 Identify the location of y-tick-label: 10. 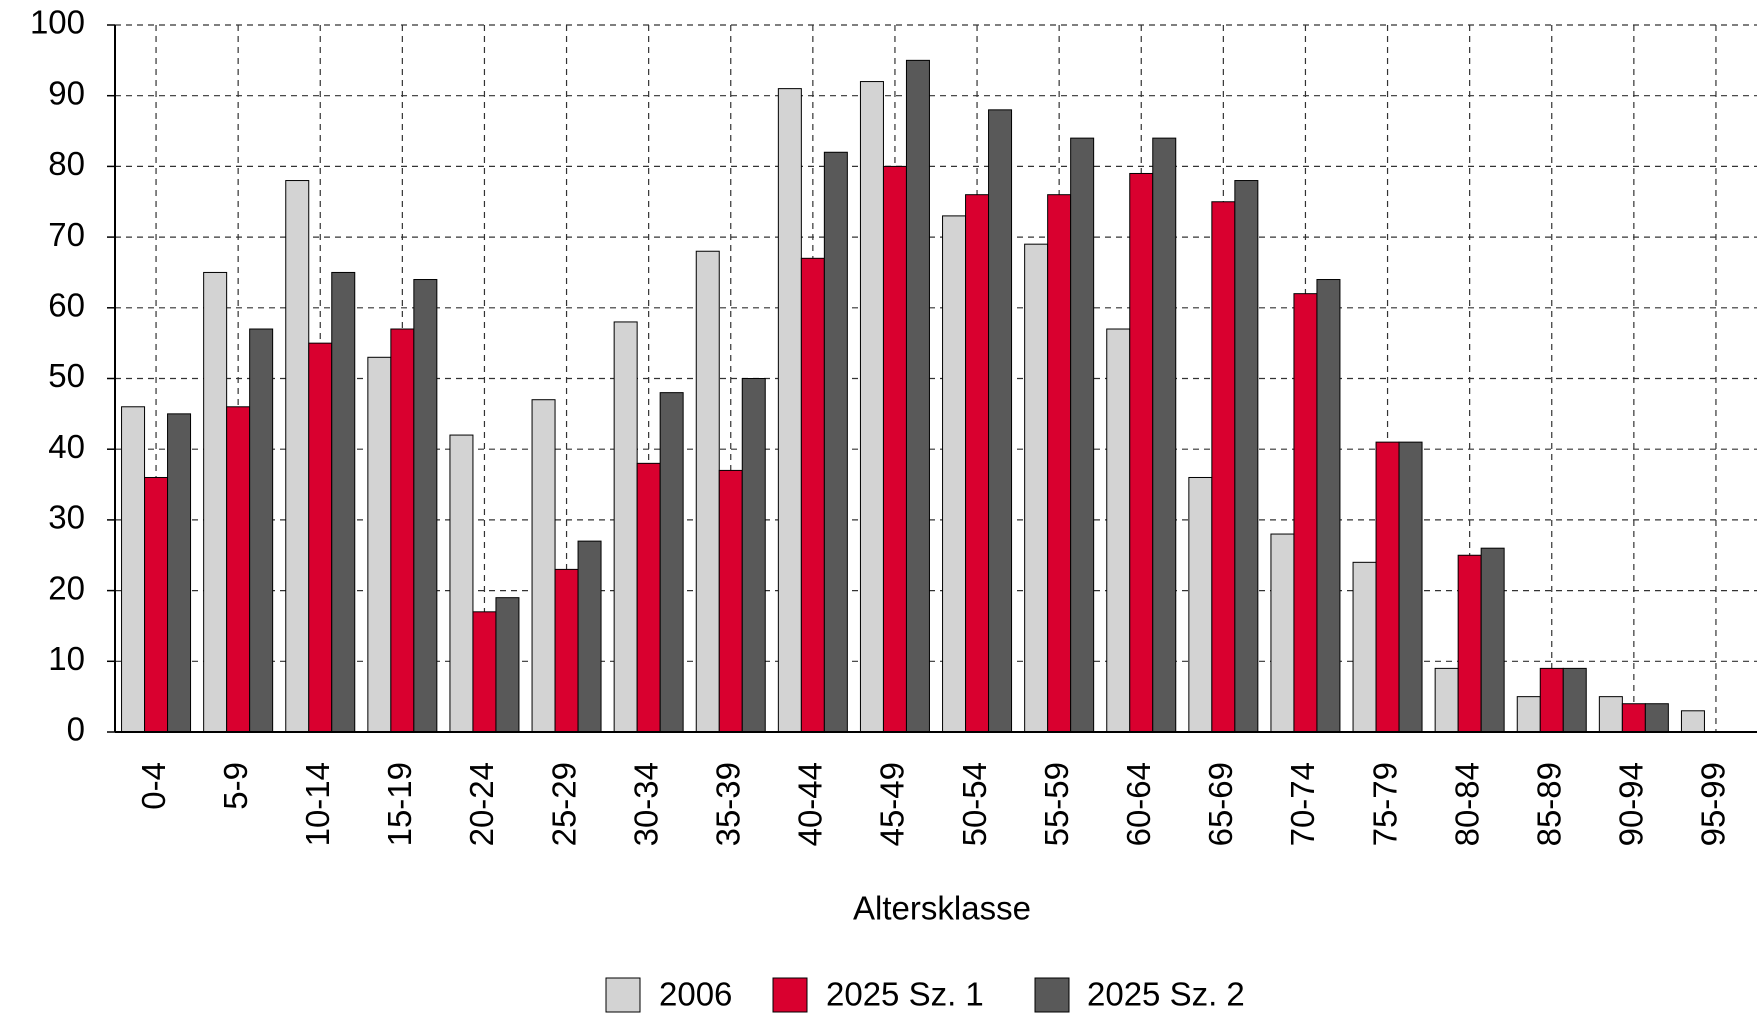
(66, 658).